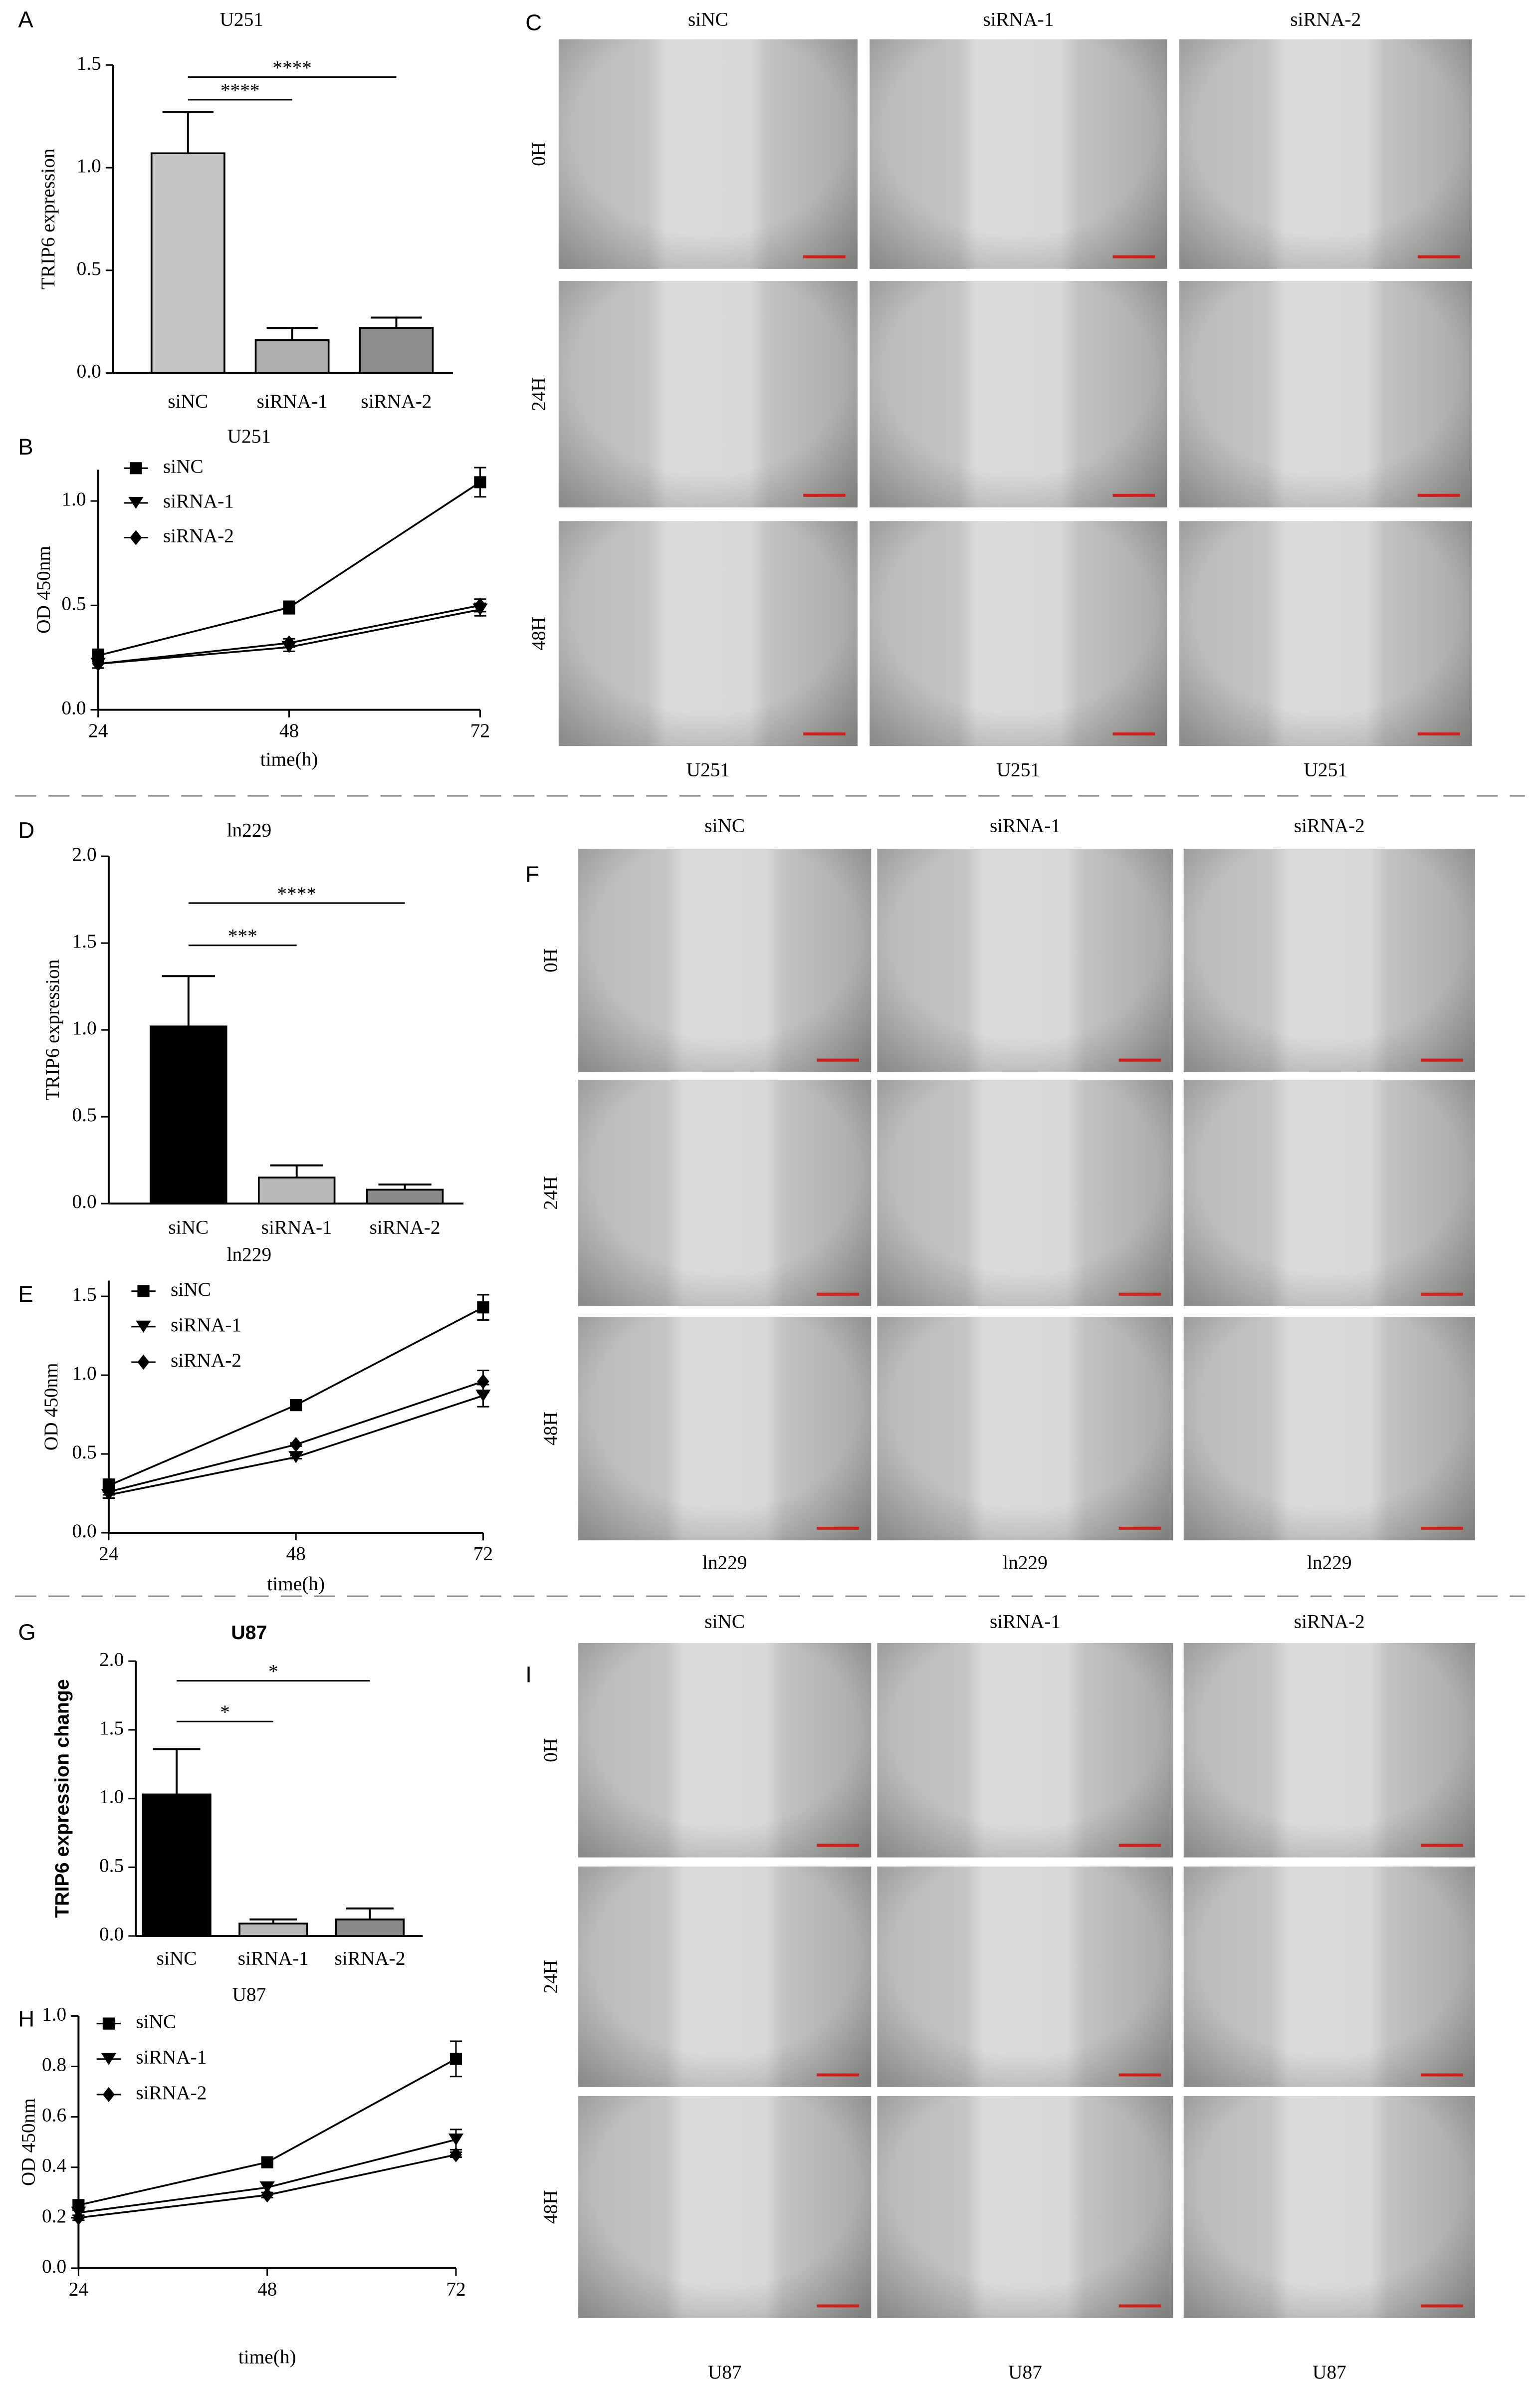 The width and height of the screenshot is (1540, 2383). Describe the element at coordinates (249, 1994) in the screenshot. I see `chart-title: U87` at that location.